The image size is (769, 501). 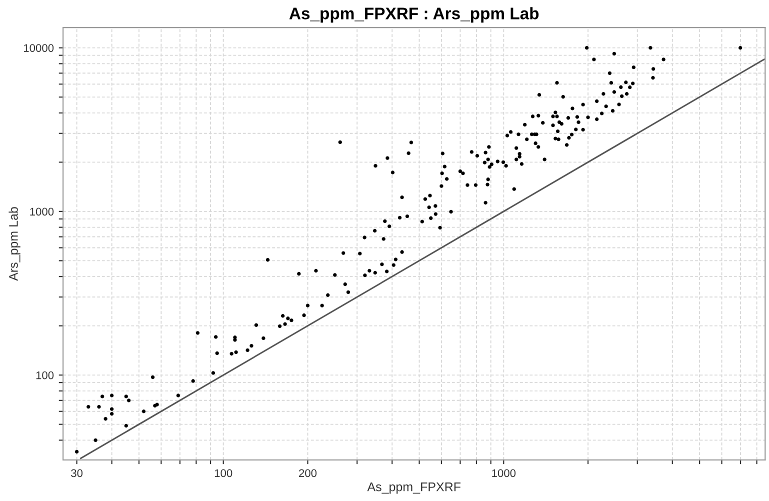 What do you see at coordinates (413, 488) in the screenshot?
I see `x-axis-title: As_ppm_FPXRF` at bounding box center [413, 488].